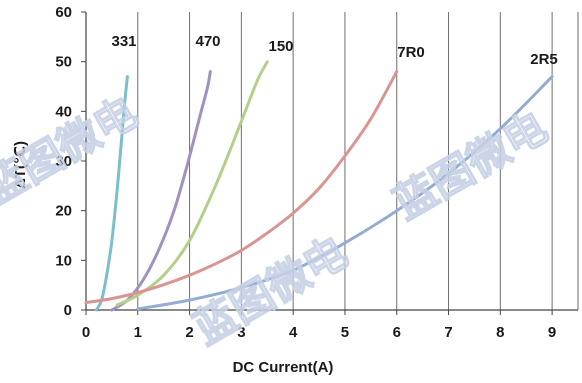 This screenshot has height=383, width=582. What do you see at coordinates (411, 52) in the screenshot?
I see `series-label-7R0: 7R0` at bounding box center [411, 52].